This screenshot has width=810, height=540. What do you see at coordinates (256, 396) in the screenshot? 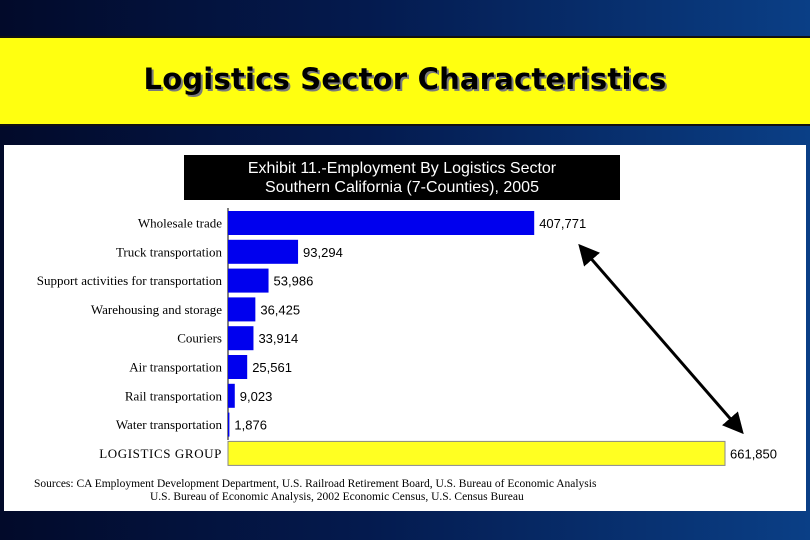
I see `value-label-rail-transportation: 9,023` at bounding box center [256, 396].